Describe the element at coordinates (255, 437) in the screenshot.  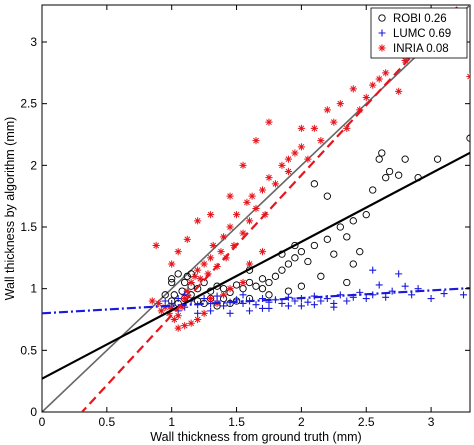
I see `x-axis-label: Wall thickness from ground truth (mm)` at that location.